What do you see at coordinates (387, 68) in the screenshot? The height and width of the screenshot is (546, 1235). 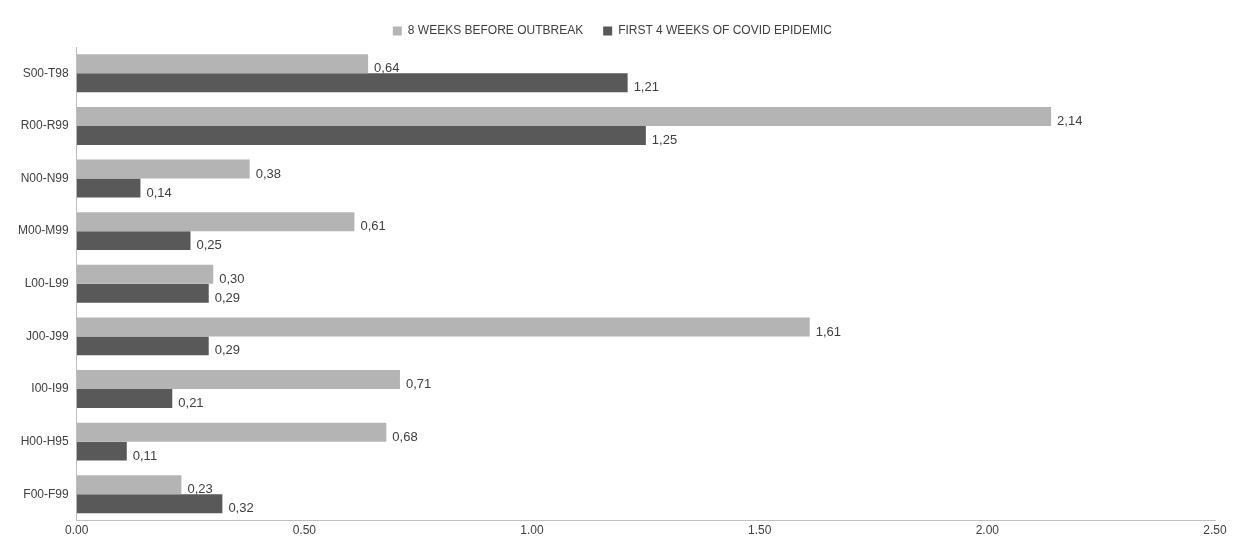 I see `data-label: 0,64` at bounding box center [387, 68].